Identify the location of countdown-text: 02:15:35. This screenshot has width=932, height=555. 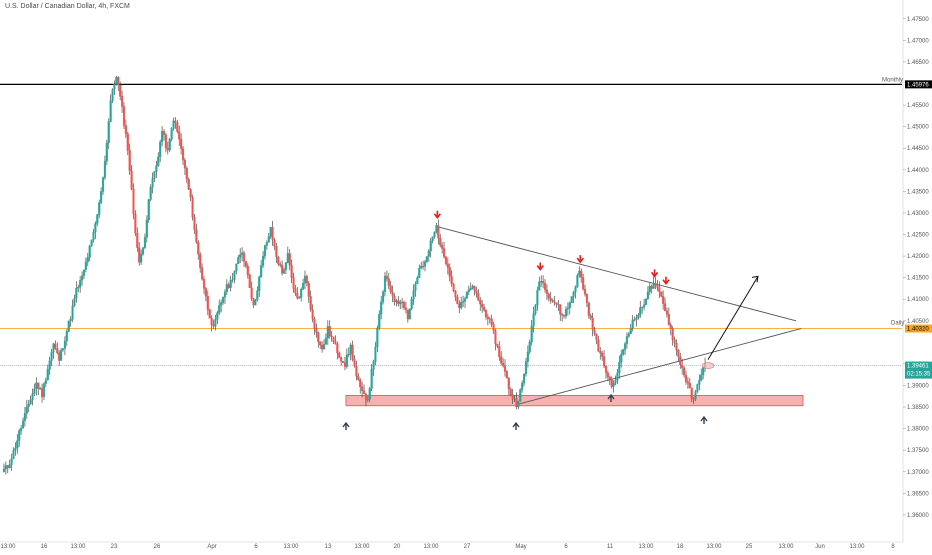
(919, 375).